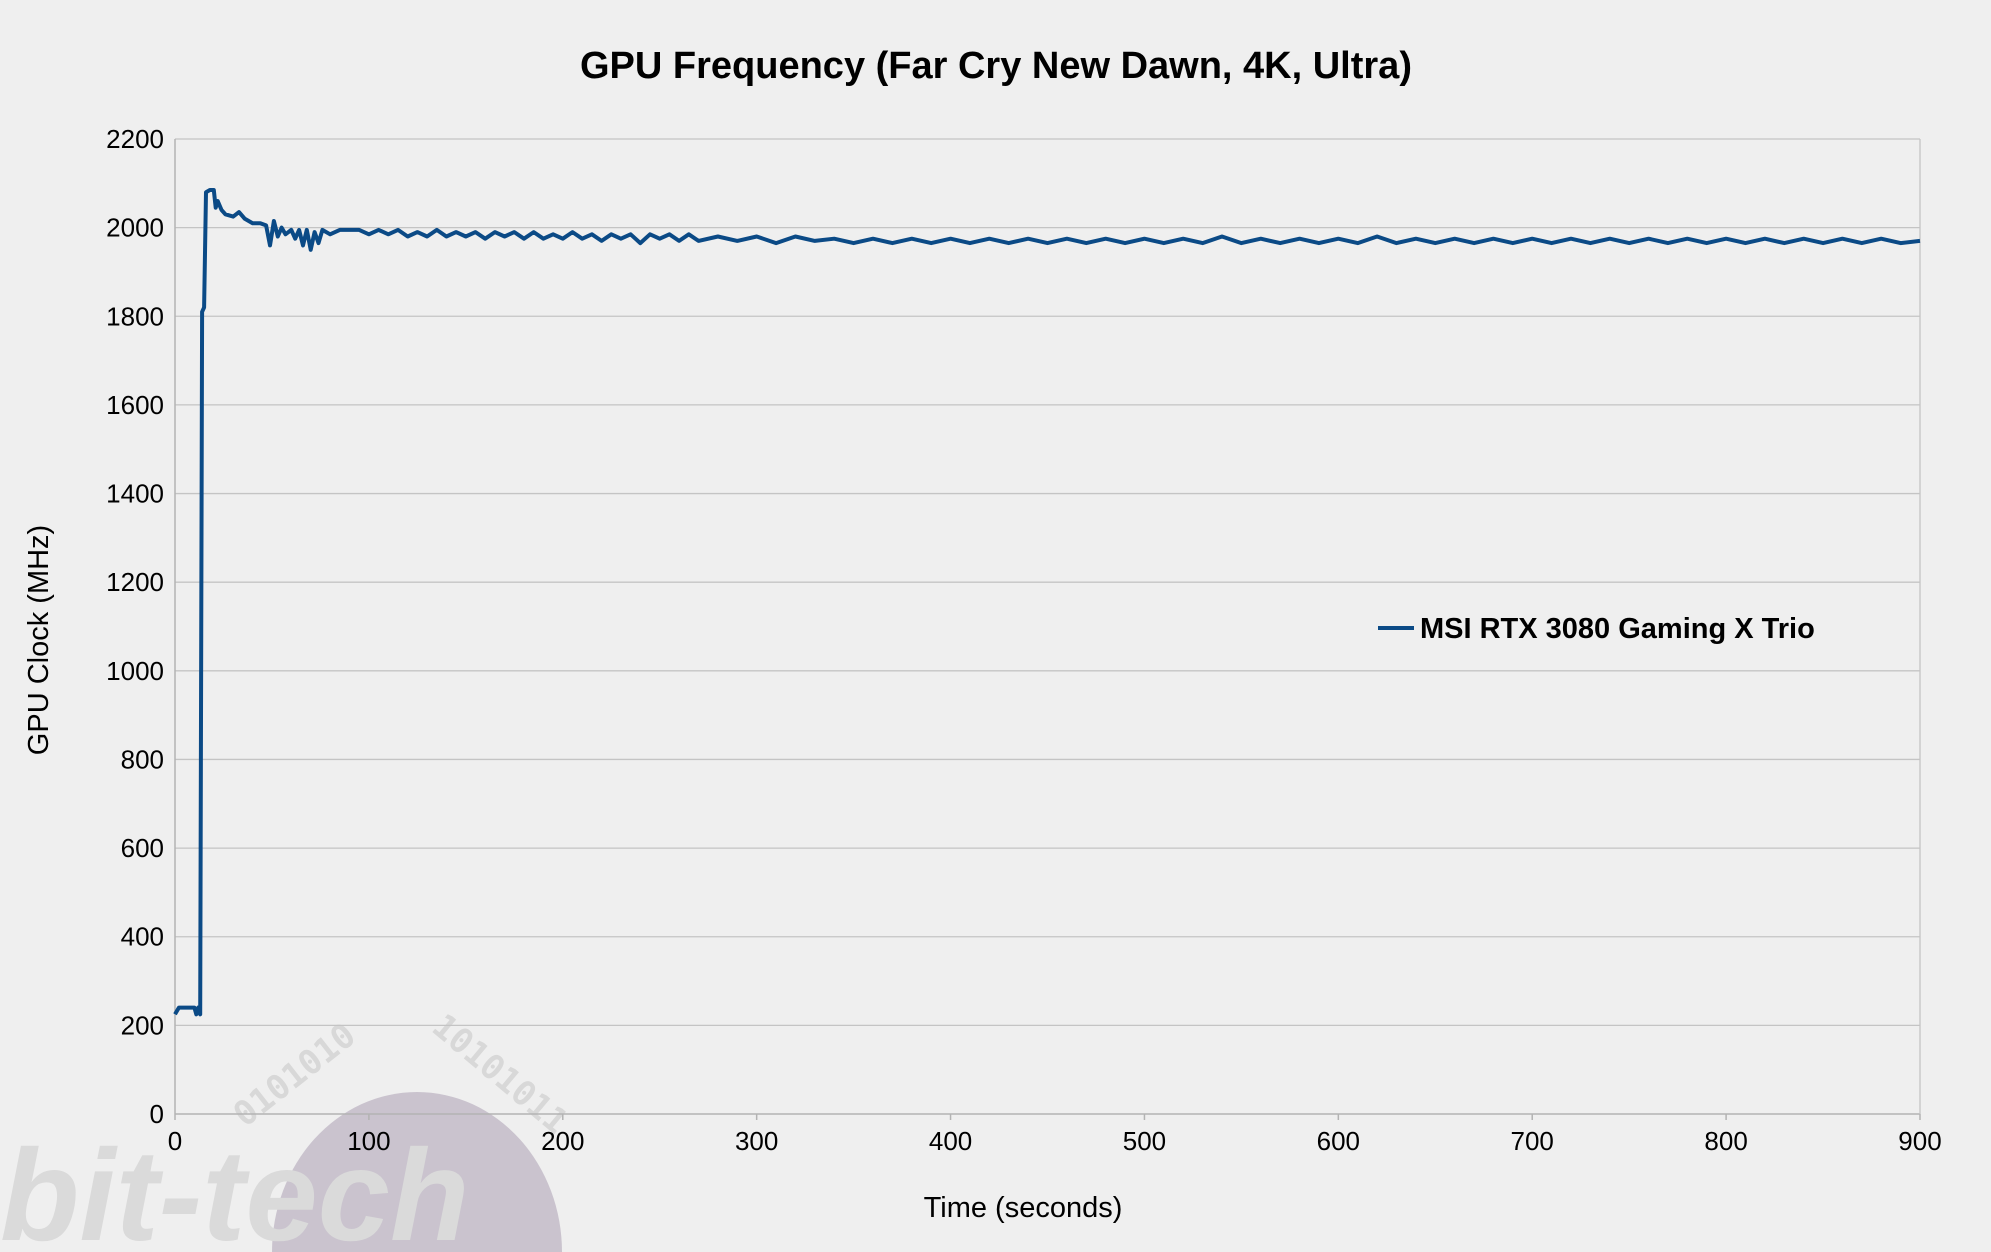 This screenshot has height=1252, width=1991. What do you see at coordinates (39, 640) in the screenshot?
I see `y-axis-label: GPU Clock (MHz)` at bounding box center [39, 640].